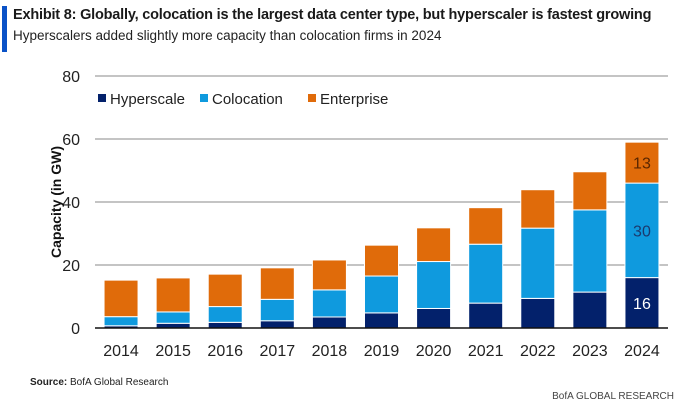 The height and width of the screenshot is (409, 684). I want to click on bar-colocation-2017, so click(277, 310).